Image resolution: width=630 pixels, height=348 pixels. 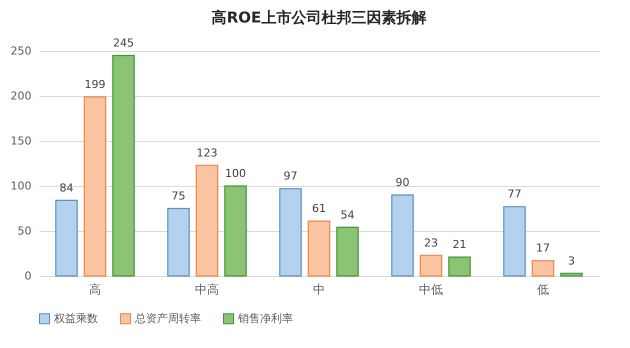 I want to click on data-label: 90, so click(x=402, y=182).